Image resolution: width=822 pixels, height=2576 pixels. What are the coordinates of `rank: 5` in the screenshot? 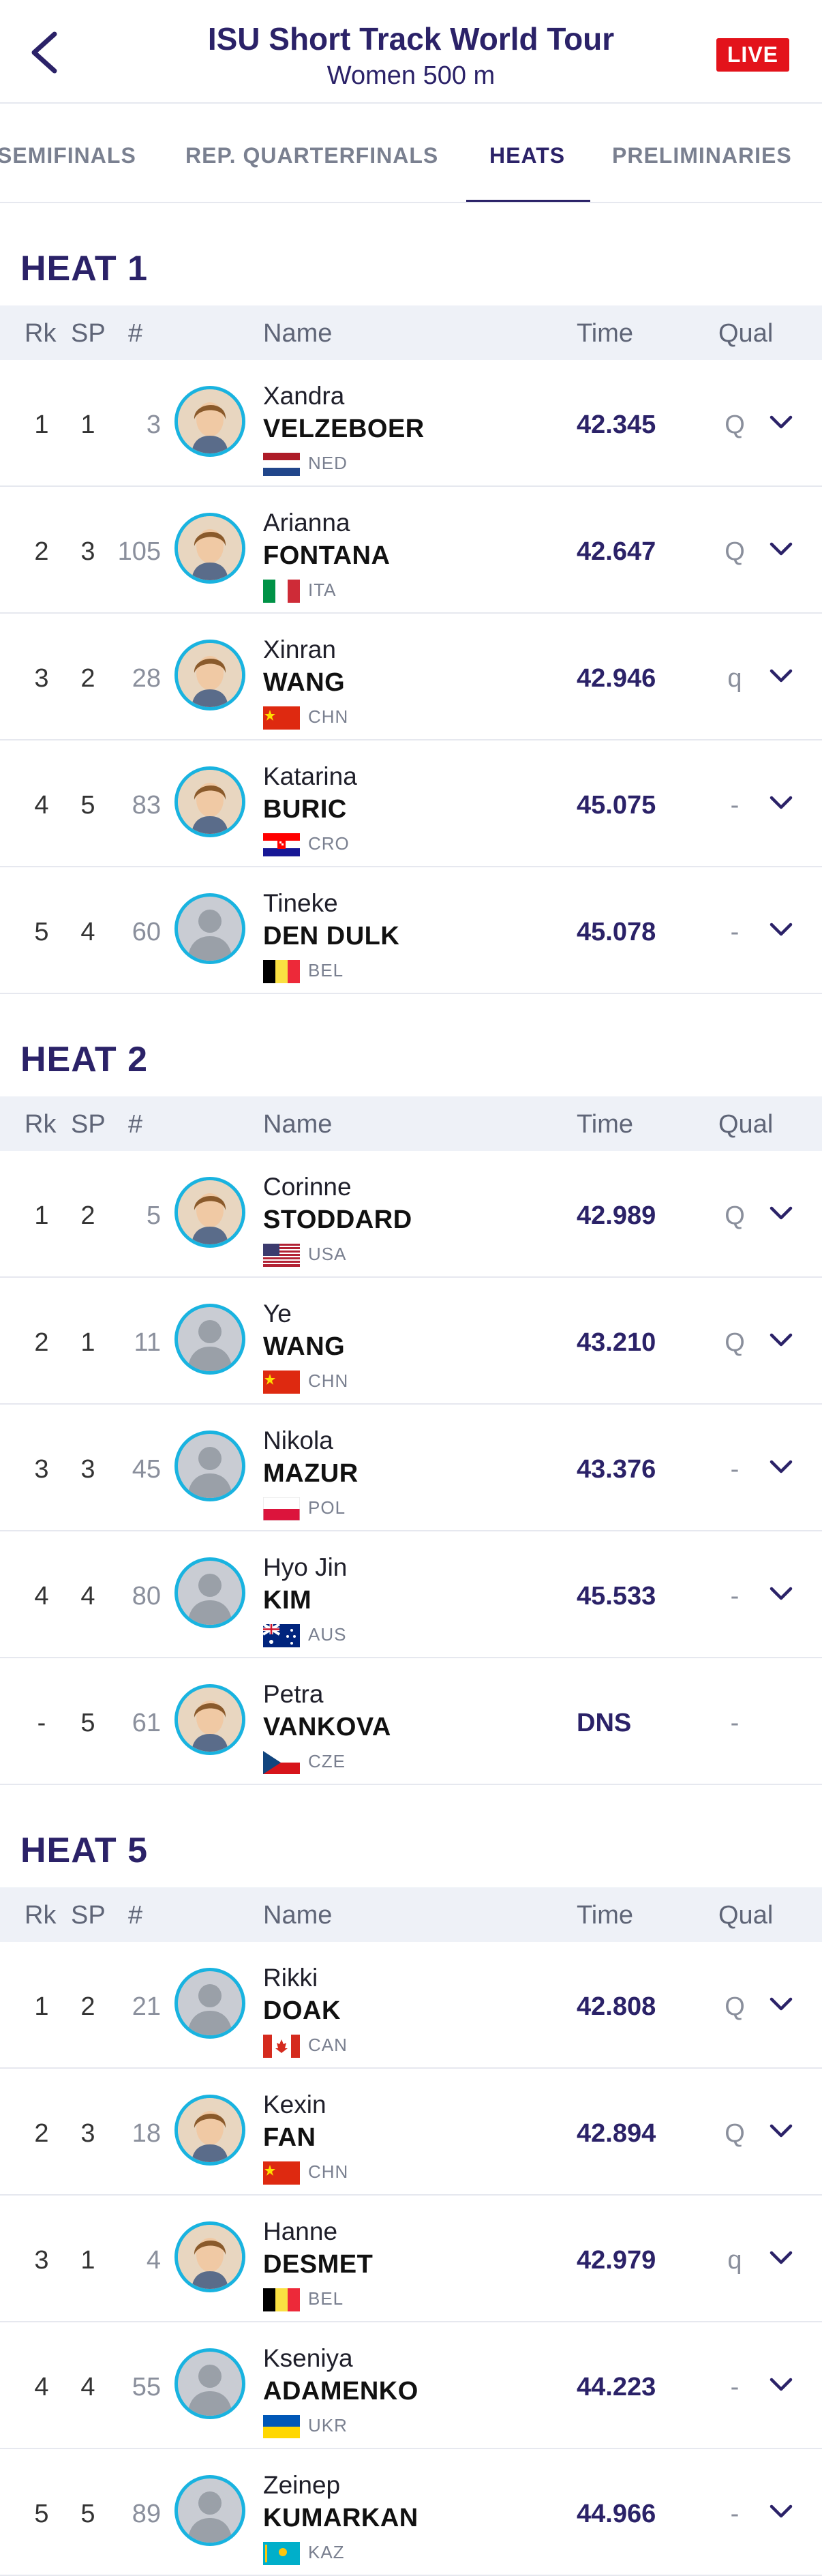 It's located at (41, 932).